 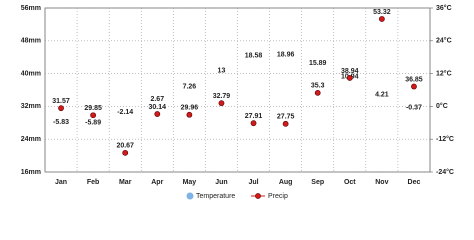 What do you see at coordinates (190, 86) in the screenshot?
I see `temperature-label: 7.26` at bounding box center [190, 86].